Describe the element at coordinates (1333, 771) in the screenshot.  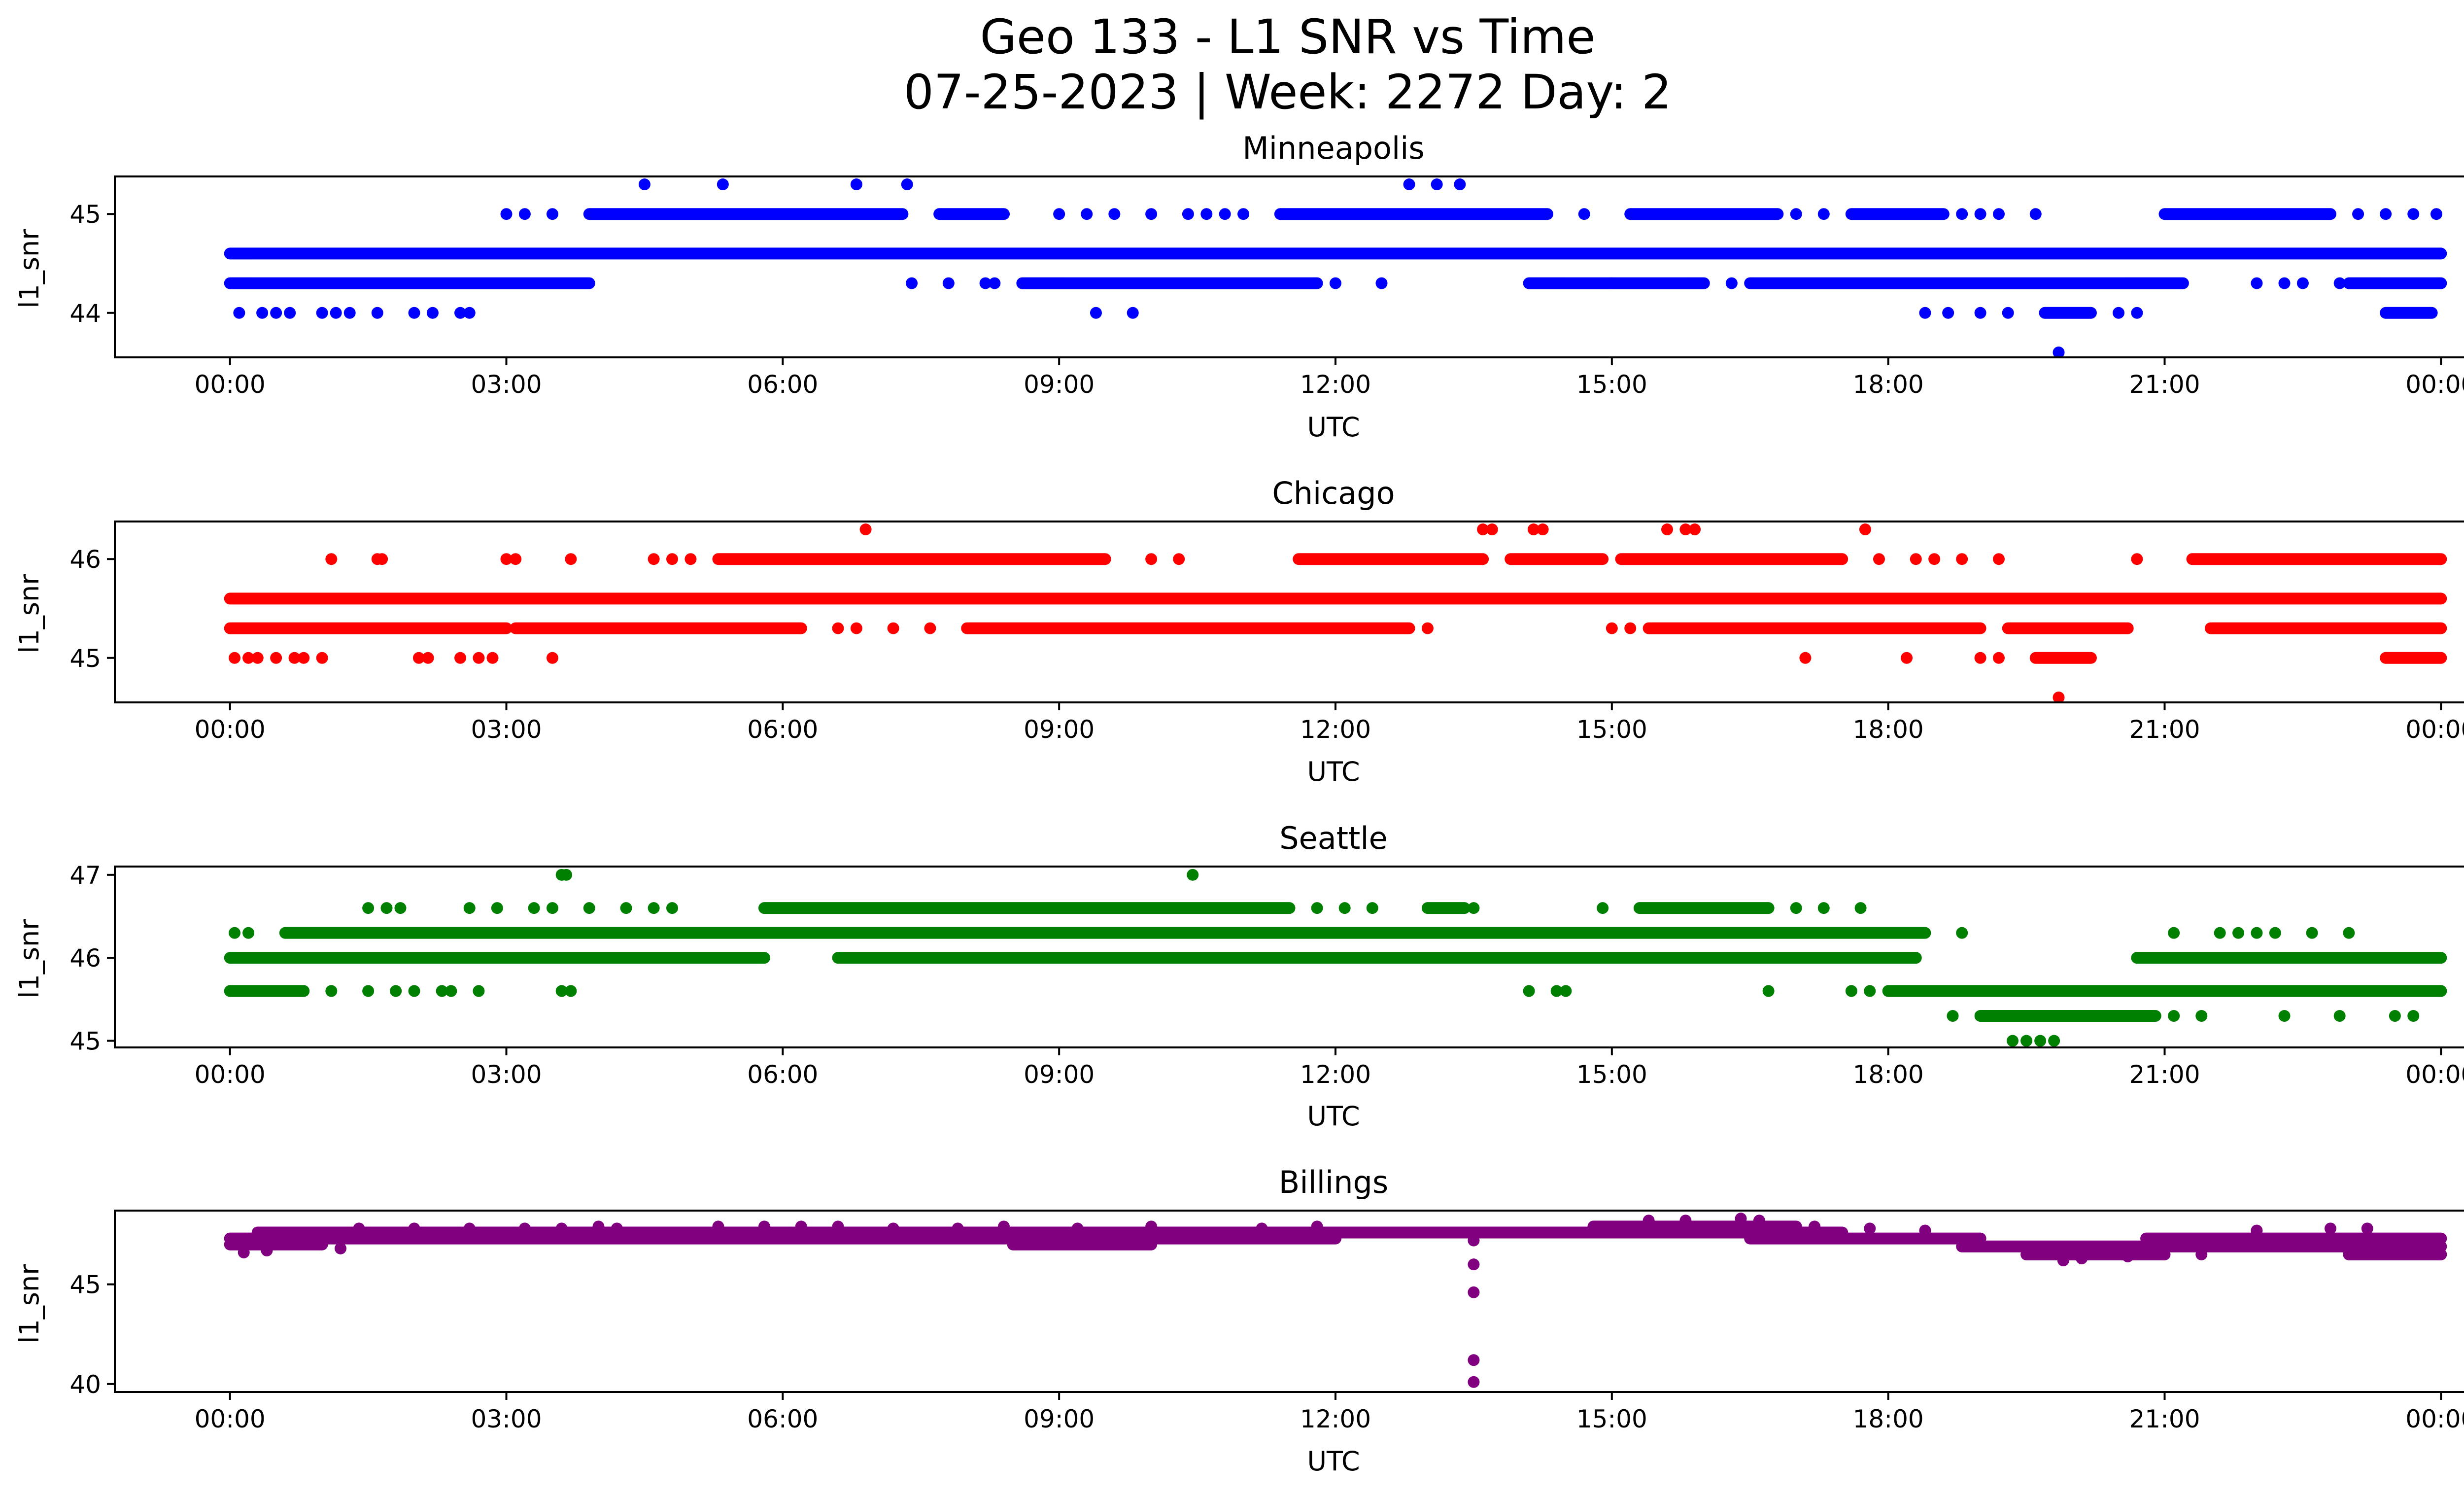
I see `x-axis-label: UTC` at that location.